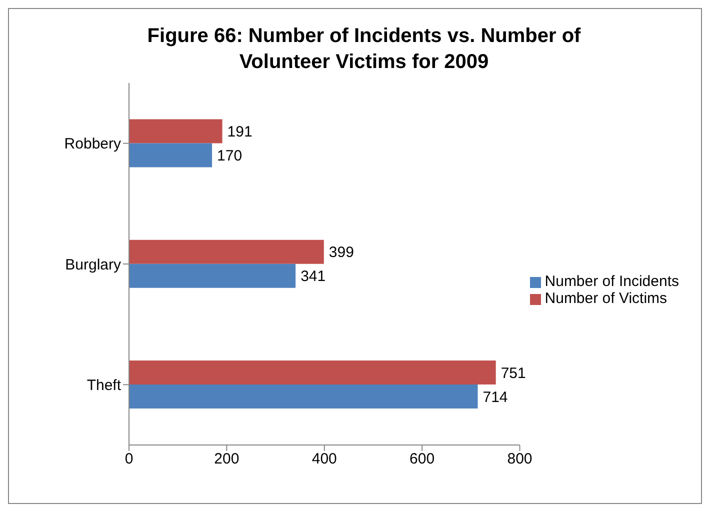 Image resolution: width=710 pixels, height=512 pixels. I want to click on data-label: 170, so click(229, 156).